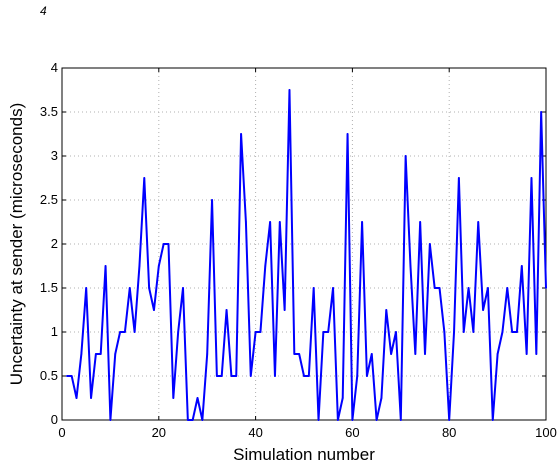 Image resolution: width=559 pixels, height=468 pixels. What do you see at coordinates (54, 243) in the screenshot?
I see `y-tick-label: 2` at bounding box center [54, 243].